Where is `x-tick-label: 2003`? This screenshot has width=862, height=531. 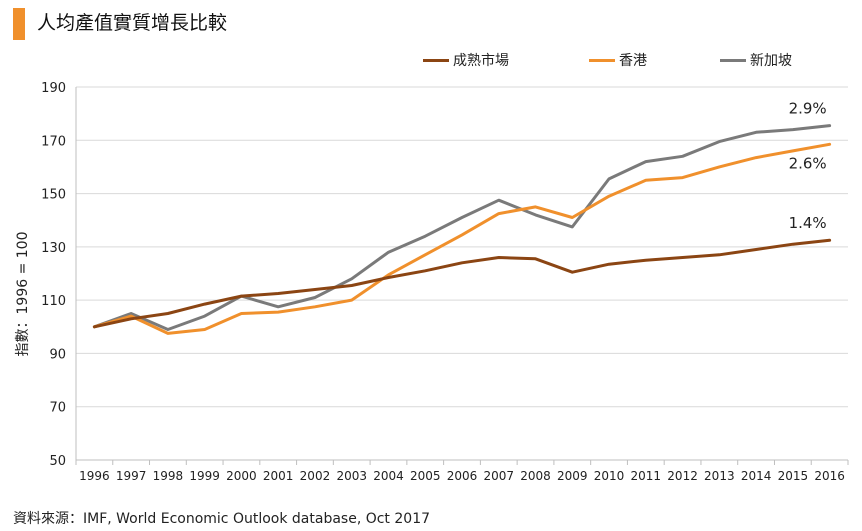
x-tick-label: 2003 is located at coordinates (351, 476).